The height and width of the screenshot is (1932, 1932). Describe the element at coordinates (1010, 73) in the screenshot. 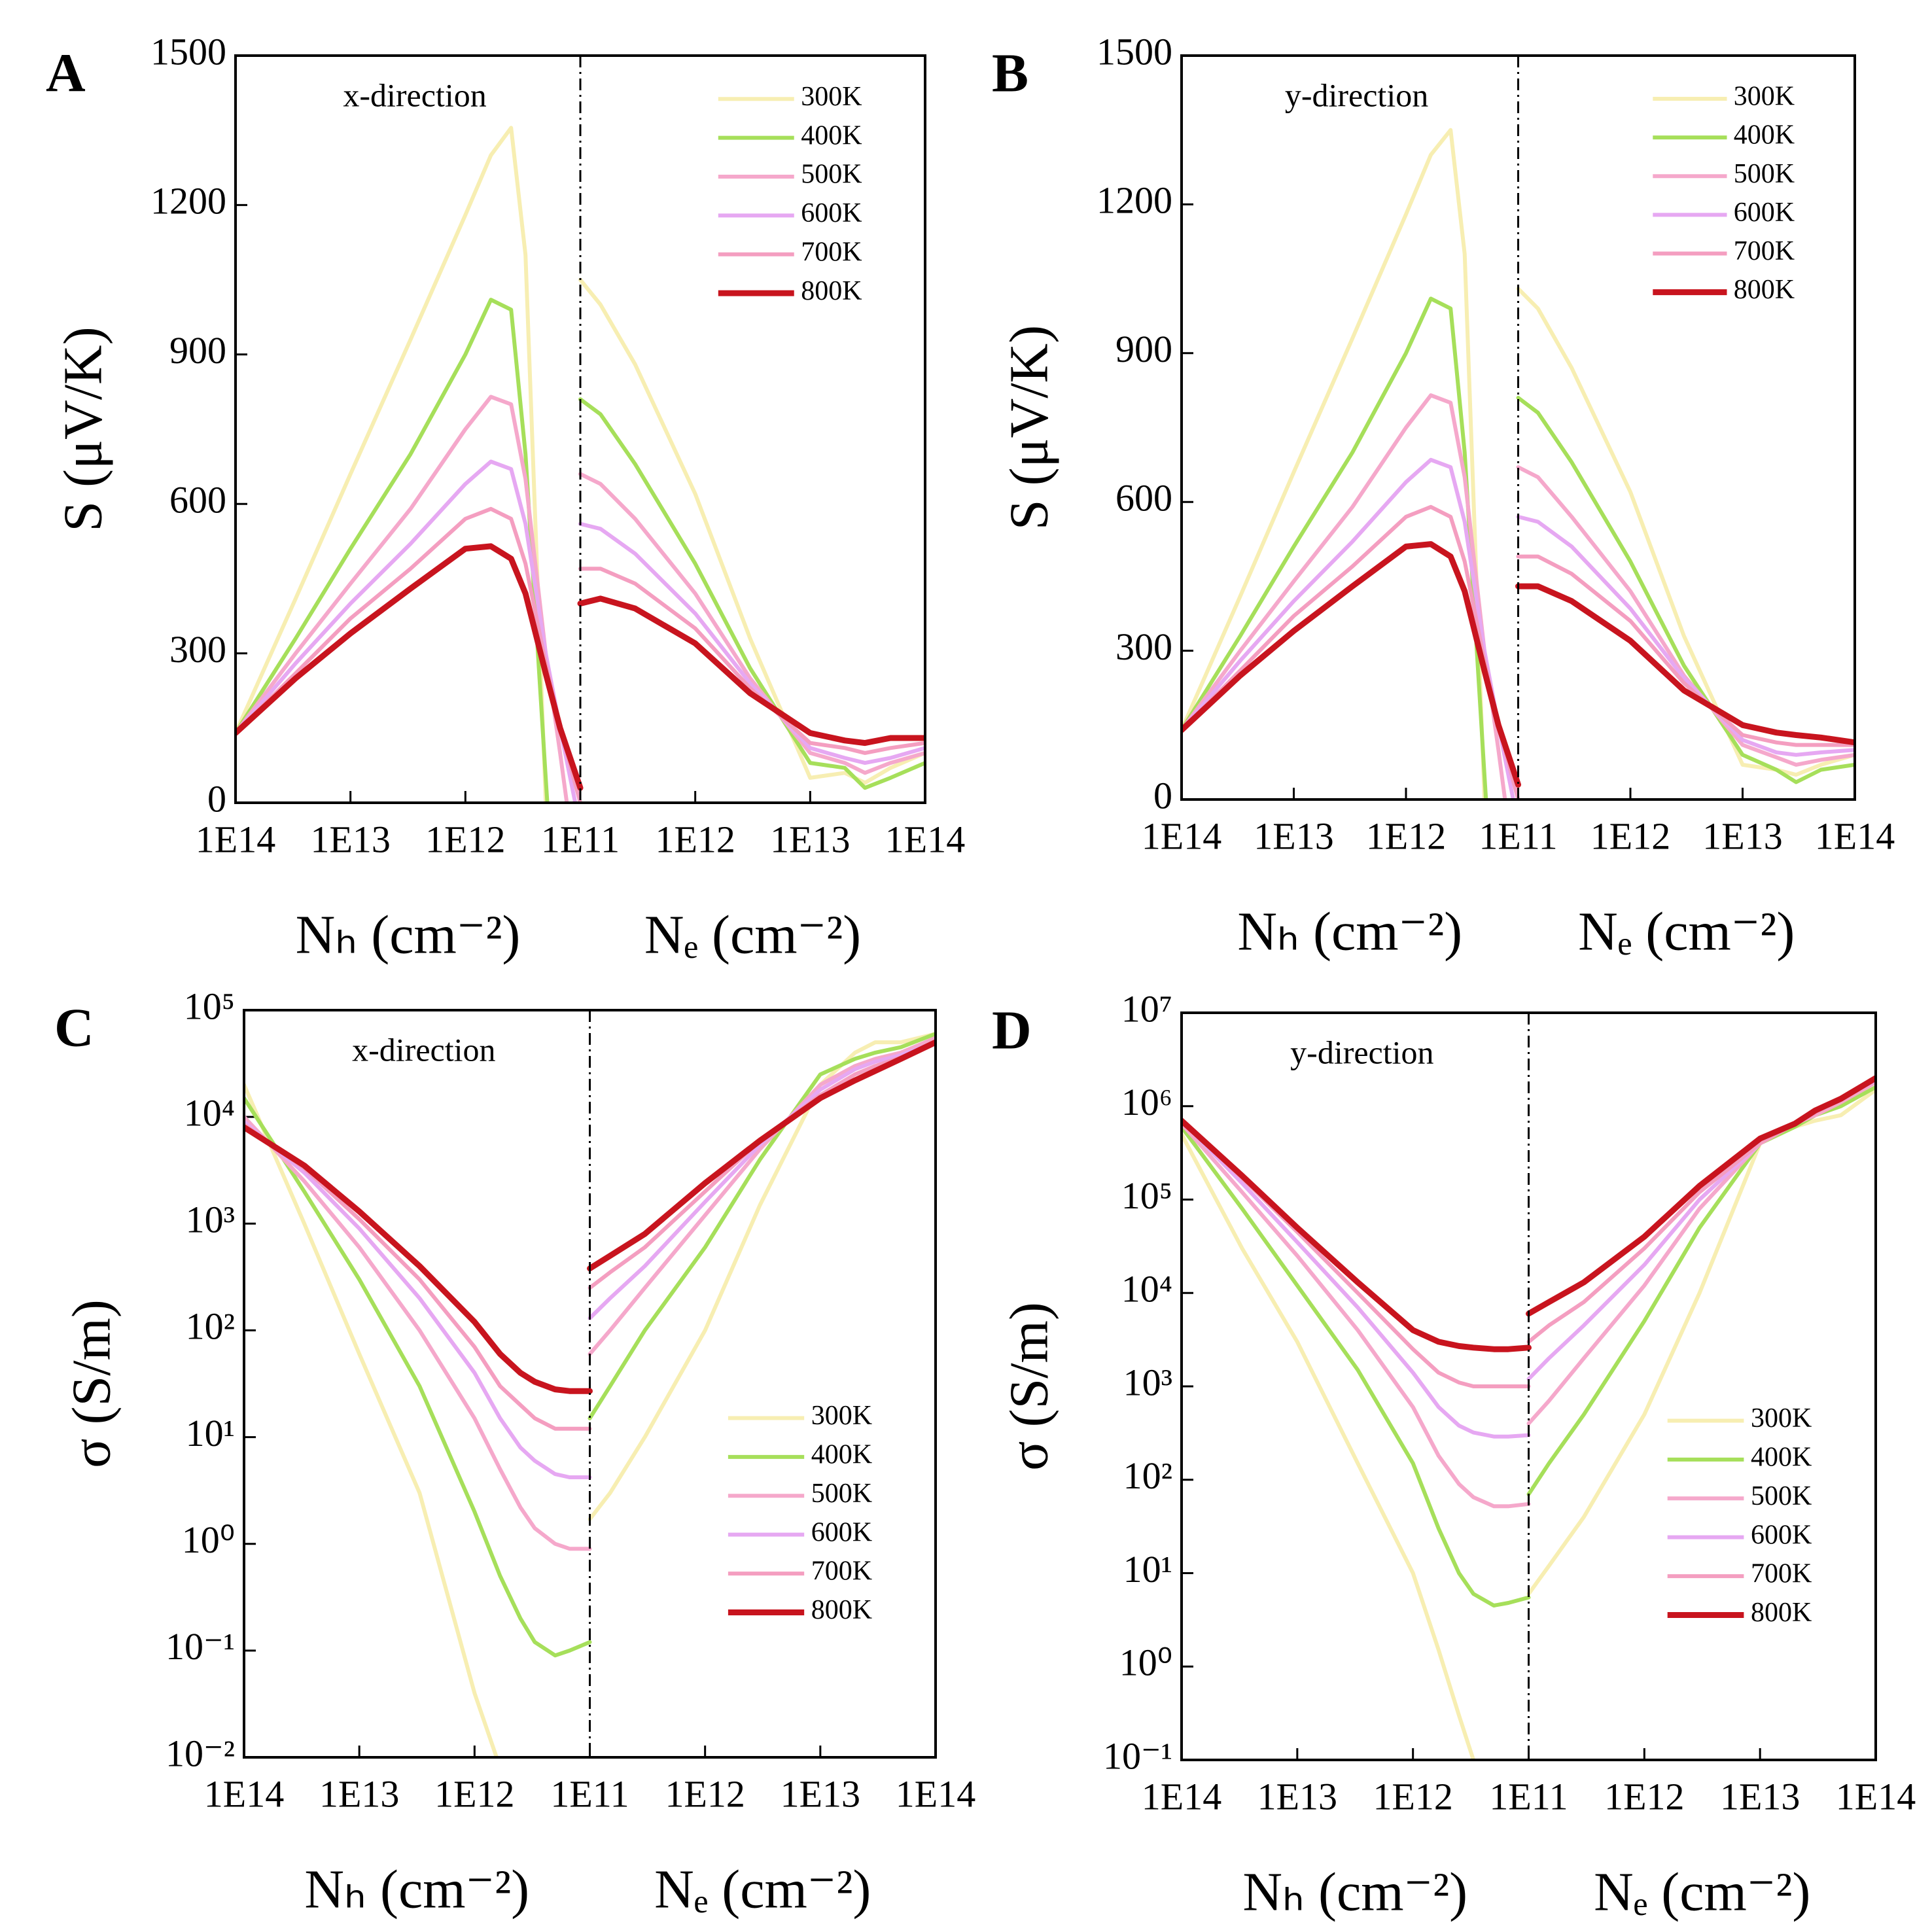

I see `panel-letter: B` at that location.